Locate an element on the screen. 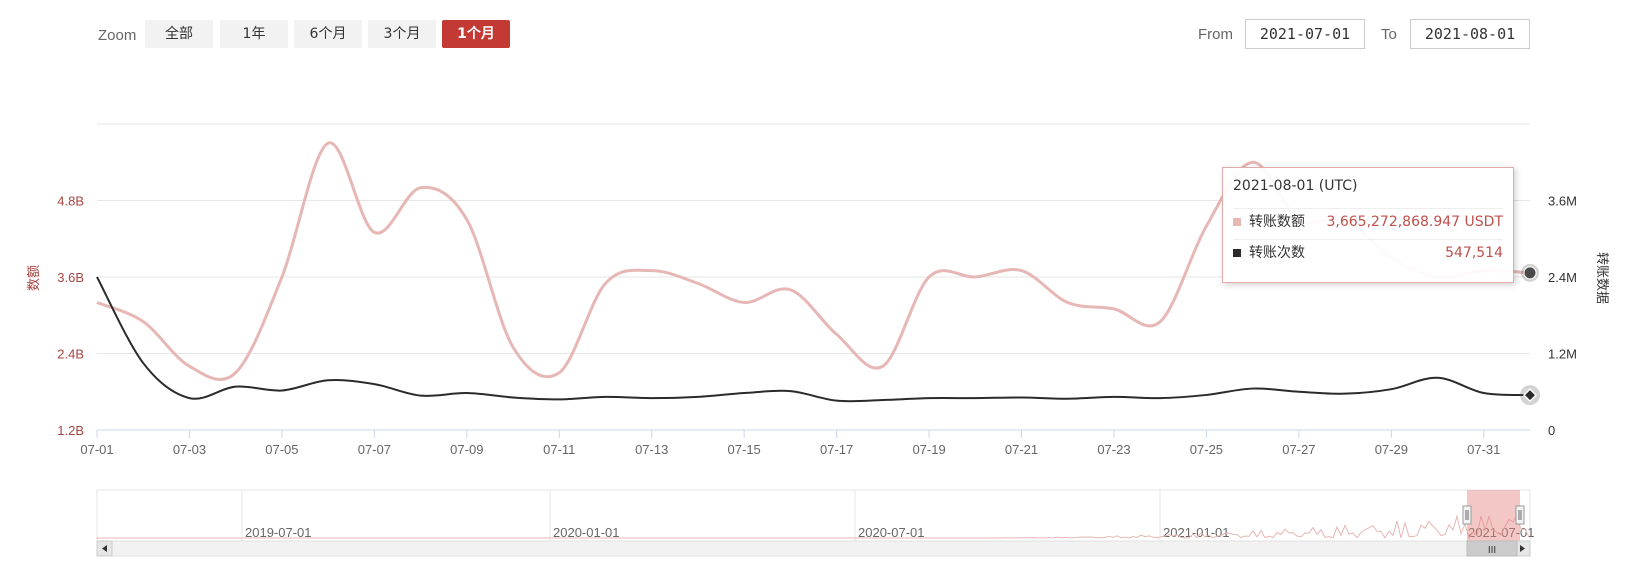 The image size is (1644, 580). y-axis-left: 1.2B 2.4B 3.6B 4.8B is located at coordinates (70, 316).